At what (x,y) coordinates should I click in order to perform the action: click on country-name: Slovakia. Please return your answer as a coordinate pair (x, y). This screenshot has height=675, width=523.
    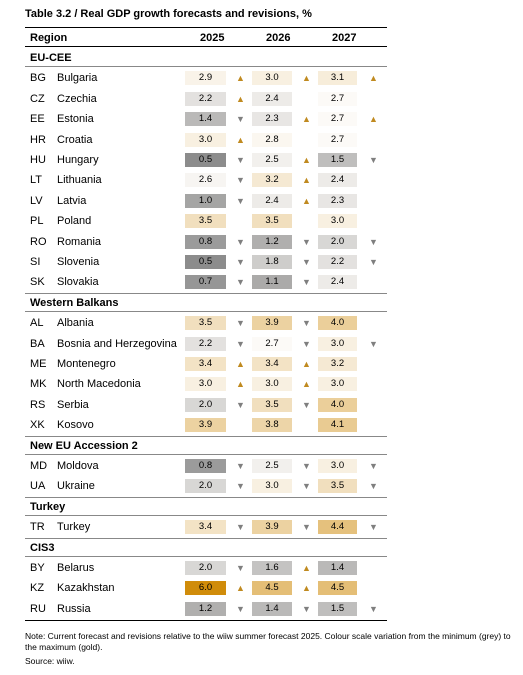
    Looking at the image, I should click on (78, 282).